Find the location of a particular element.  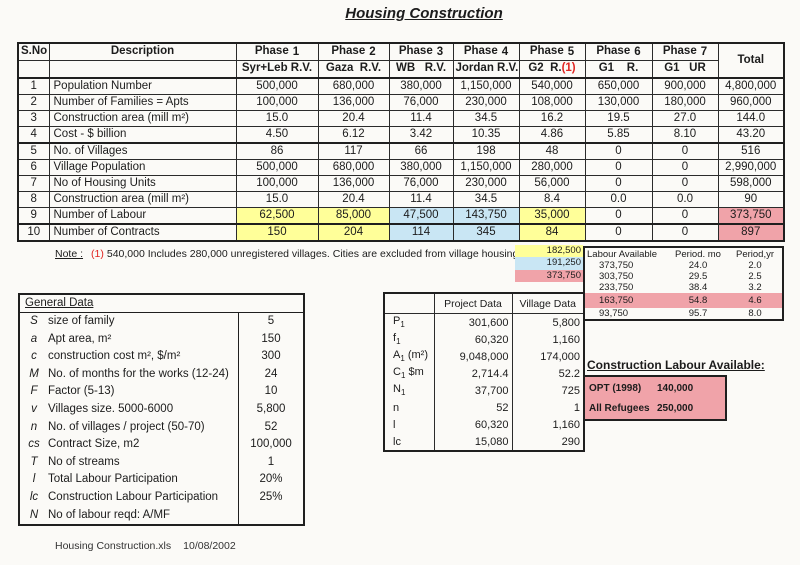

parameter-value: 10 is located at coordinates (270, 392).